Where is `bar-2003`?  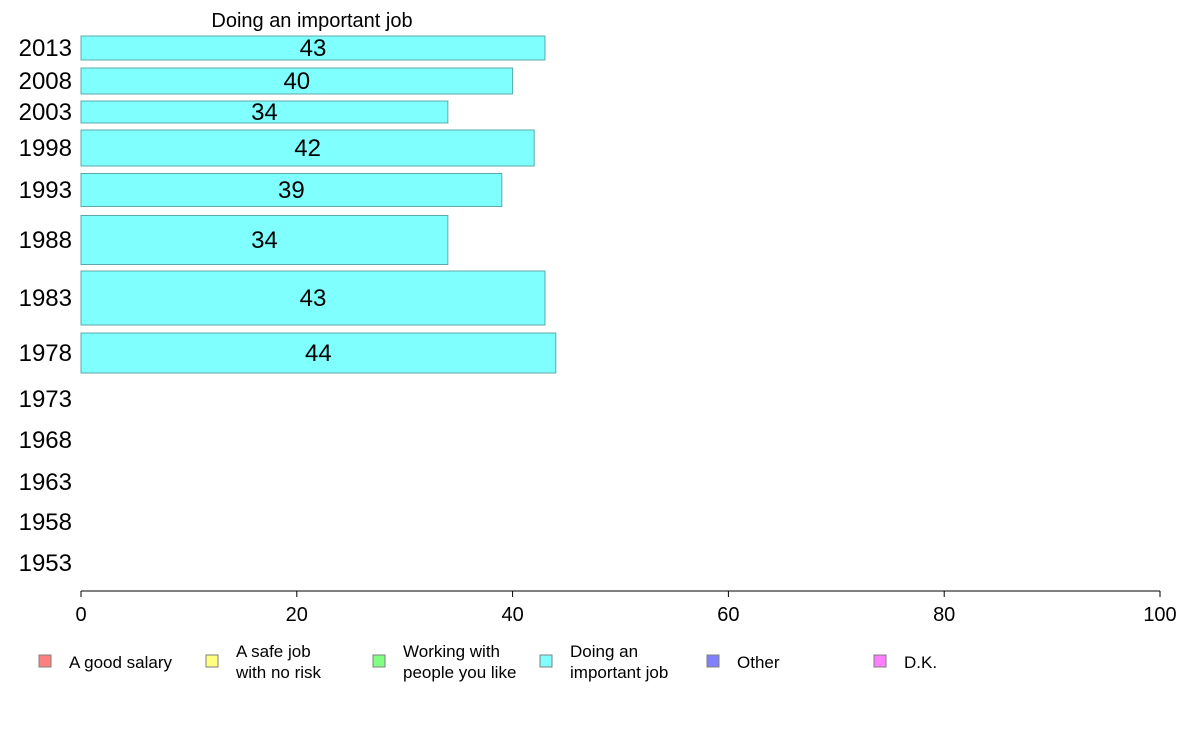 bar-2003 is located at coordinates (264, 112).